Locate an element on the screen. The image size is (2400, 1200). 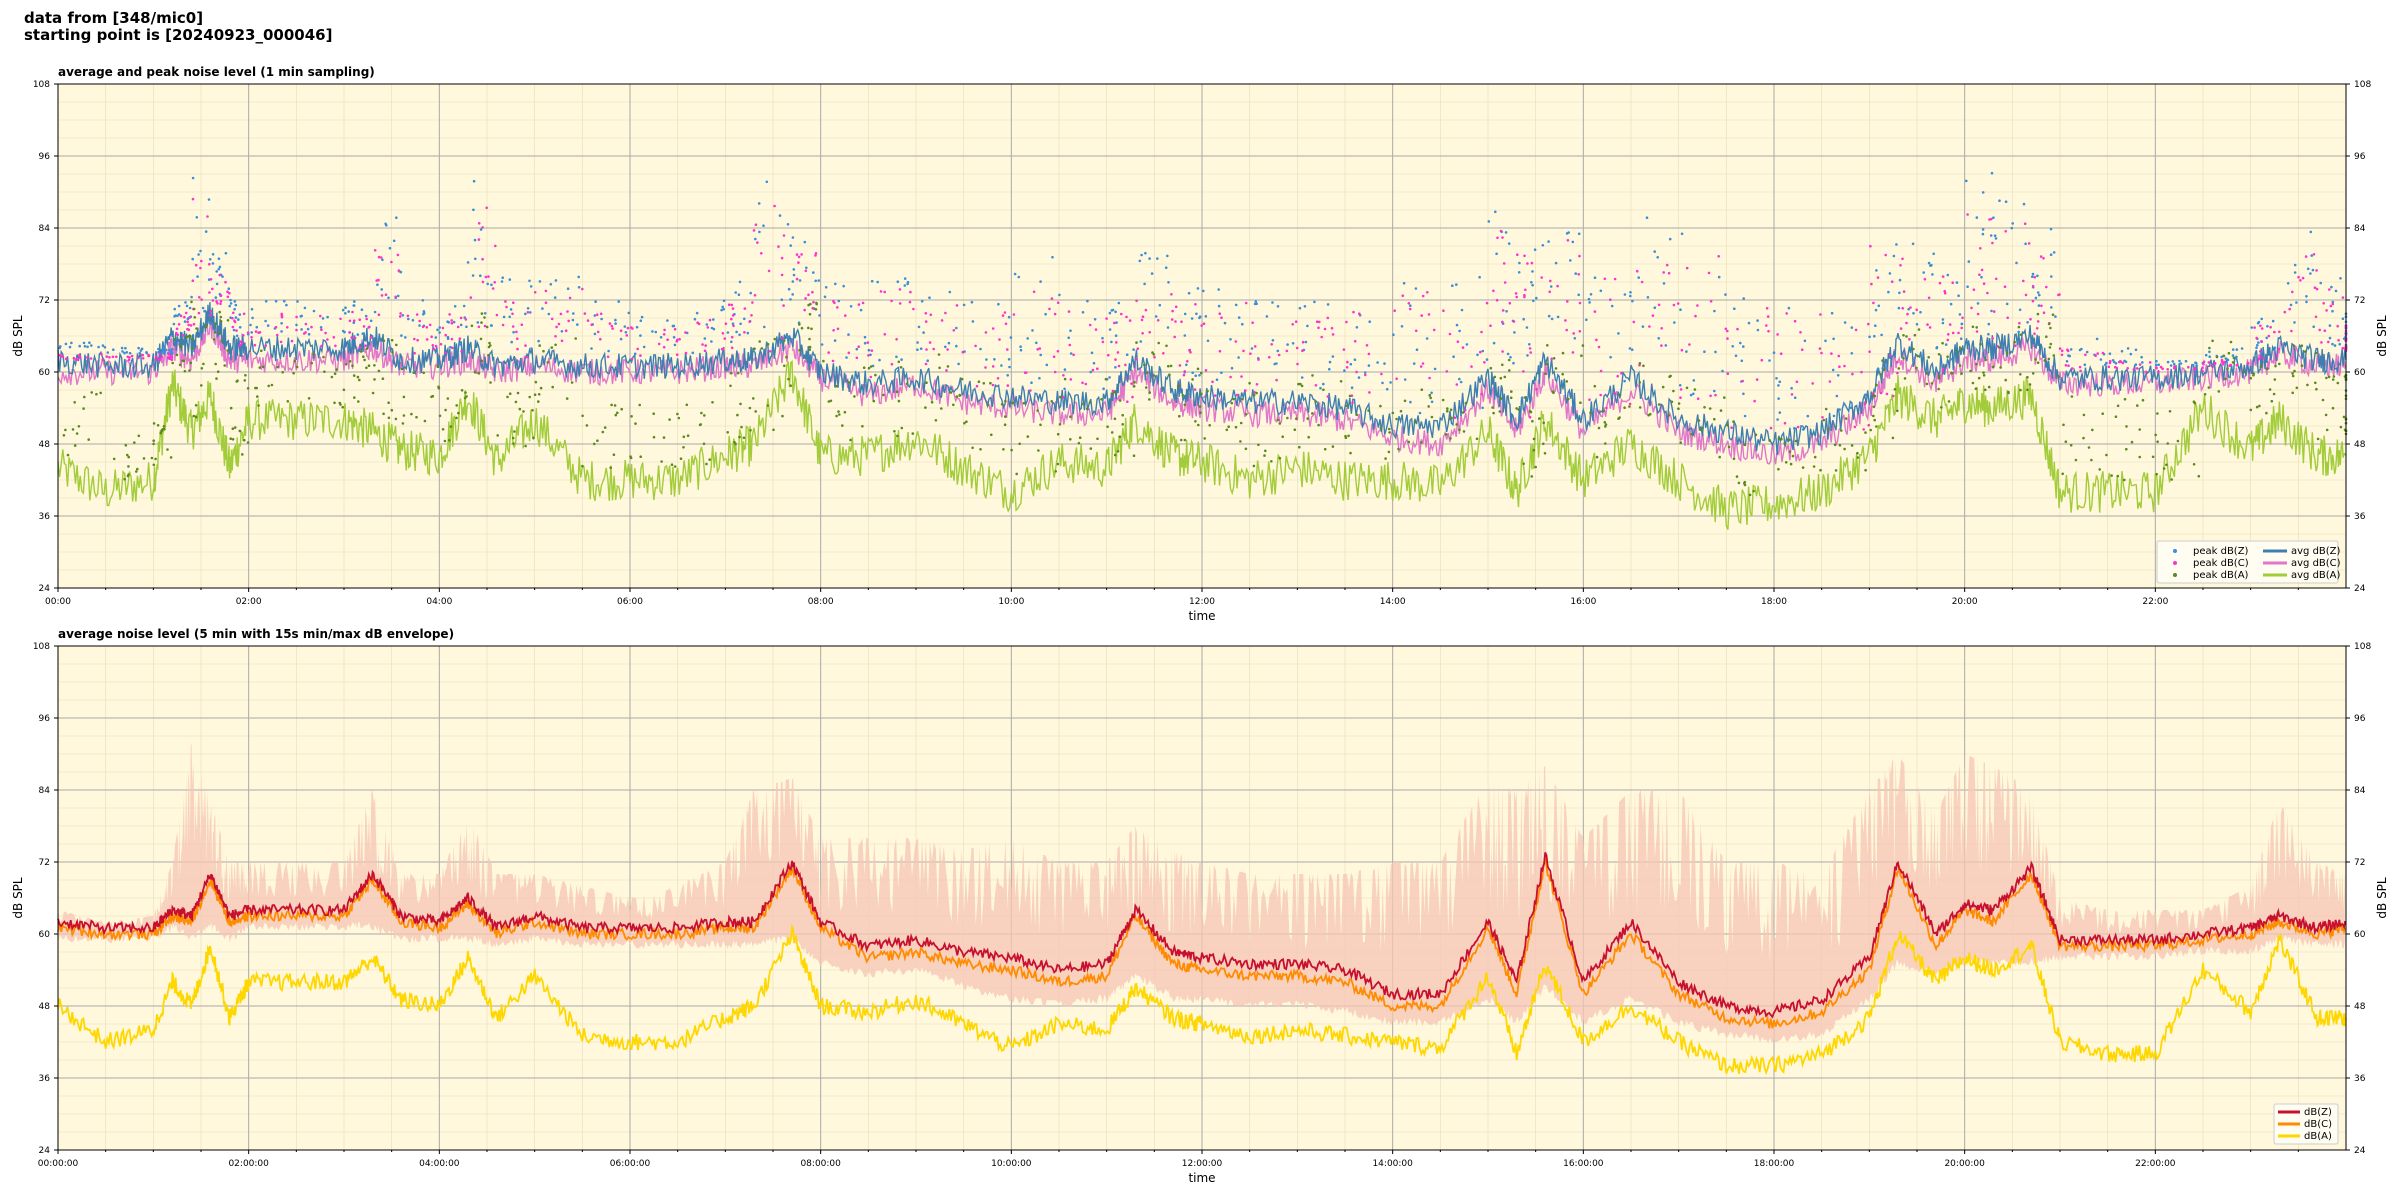
x-tick-label: 02:00:00 is located at coordinates (248, 1164).